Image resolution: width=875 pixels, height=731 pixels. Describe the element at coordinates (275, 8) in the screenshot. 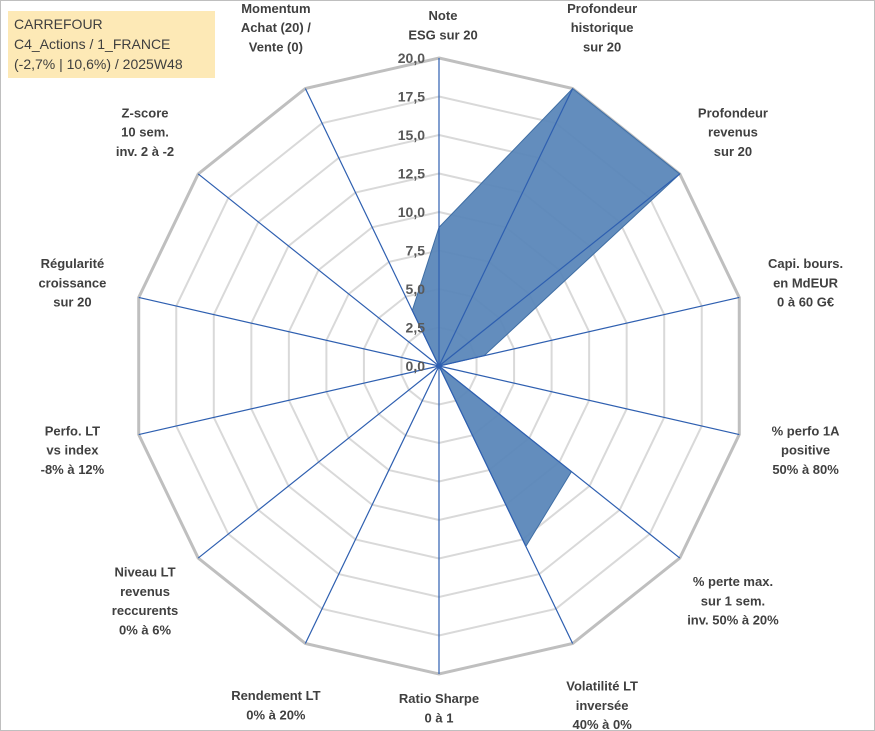

I see `axis-label-13-line-0: Momentum` at that location.